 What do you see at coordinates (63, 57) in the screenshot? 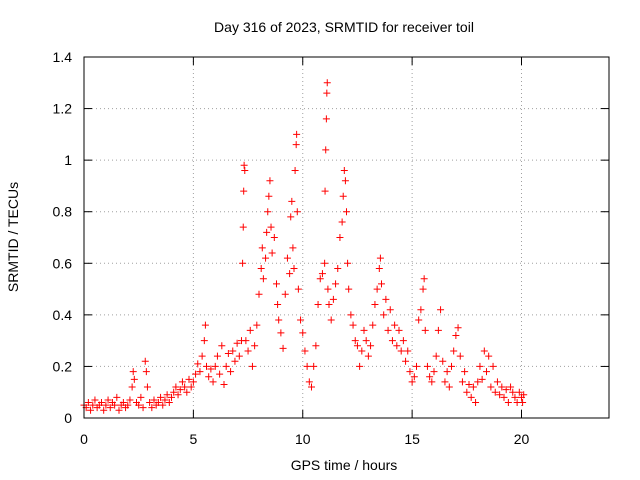
I see `y-tick-label: 1.4` at bounding box center [63, 57].